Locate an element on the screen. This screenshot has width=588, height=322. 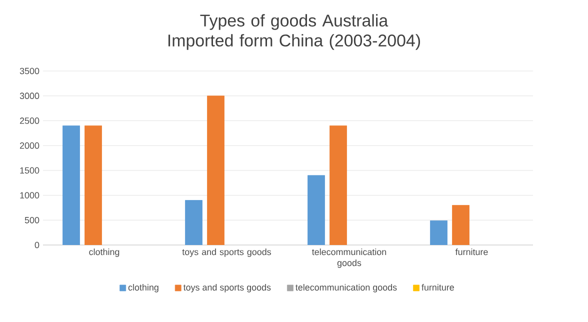
chart-title: Types of goods Australia Imported form China (2003-2004) is located at coordinates (294, 32).